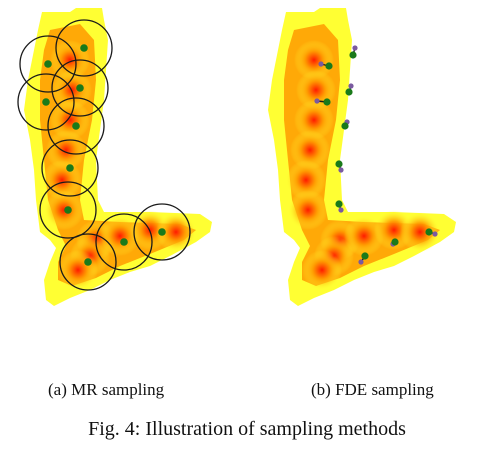 Image resolution: width=494 pixels, height=451 pixels. I want to click on subcaption-fde-sampling: (b) FDE sampling, so click(372, 389).